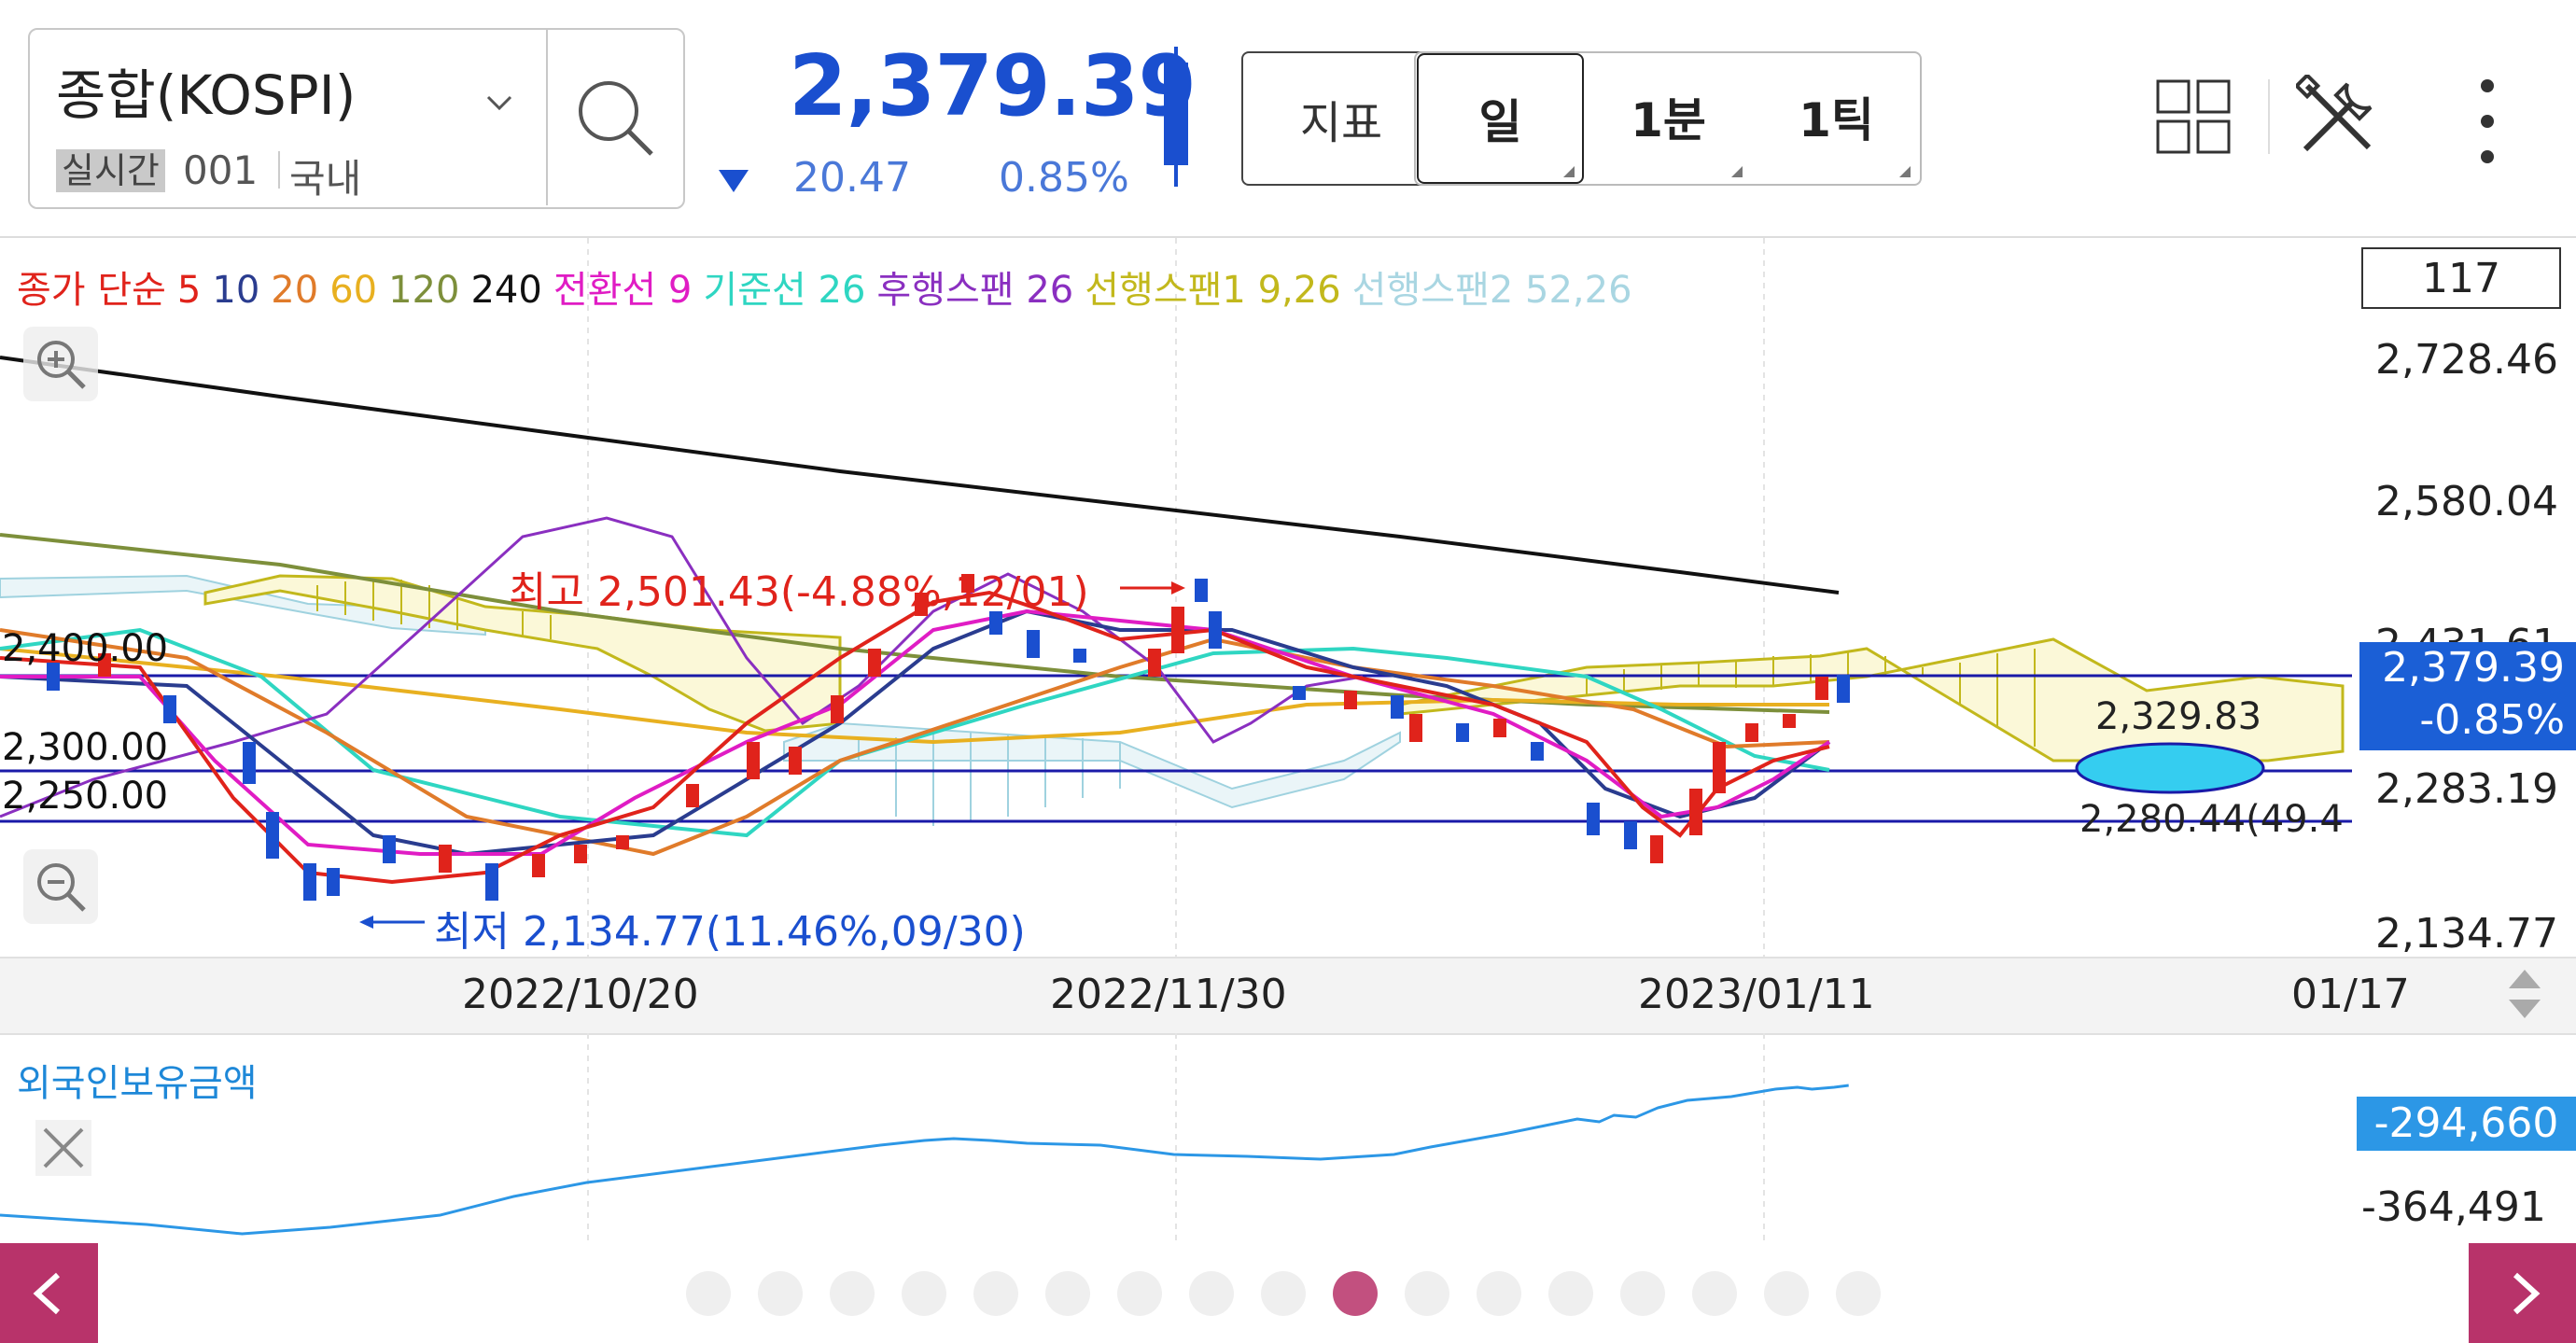 This screenshot has width=2576, height=1343. Describe the element at coordinates (2211, 819) in the screenshot. I see `cloud-lower-label: 2,280.44(49.4` at that location.